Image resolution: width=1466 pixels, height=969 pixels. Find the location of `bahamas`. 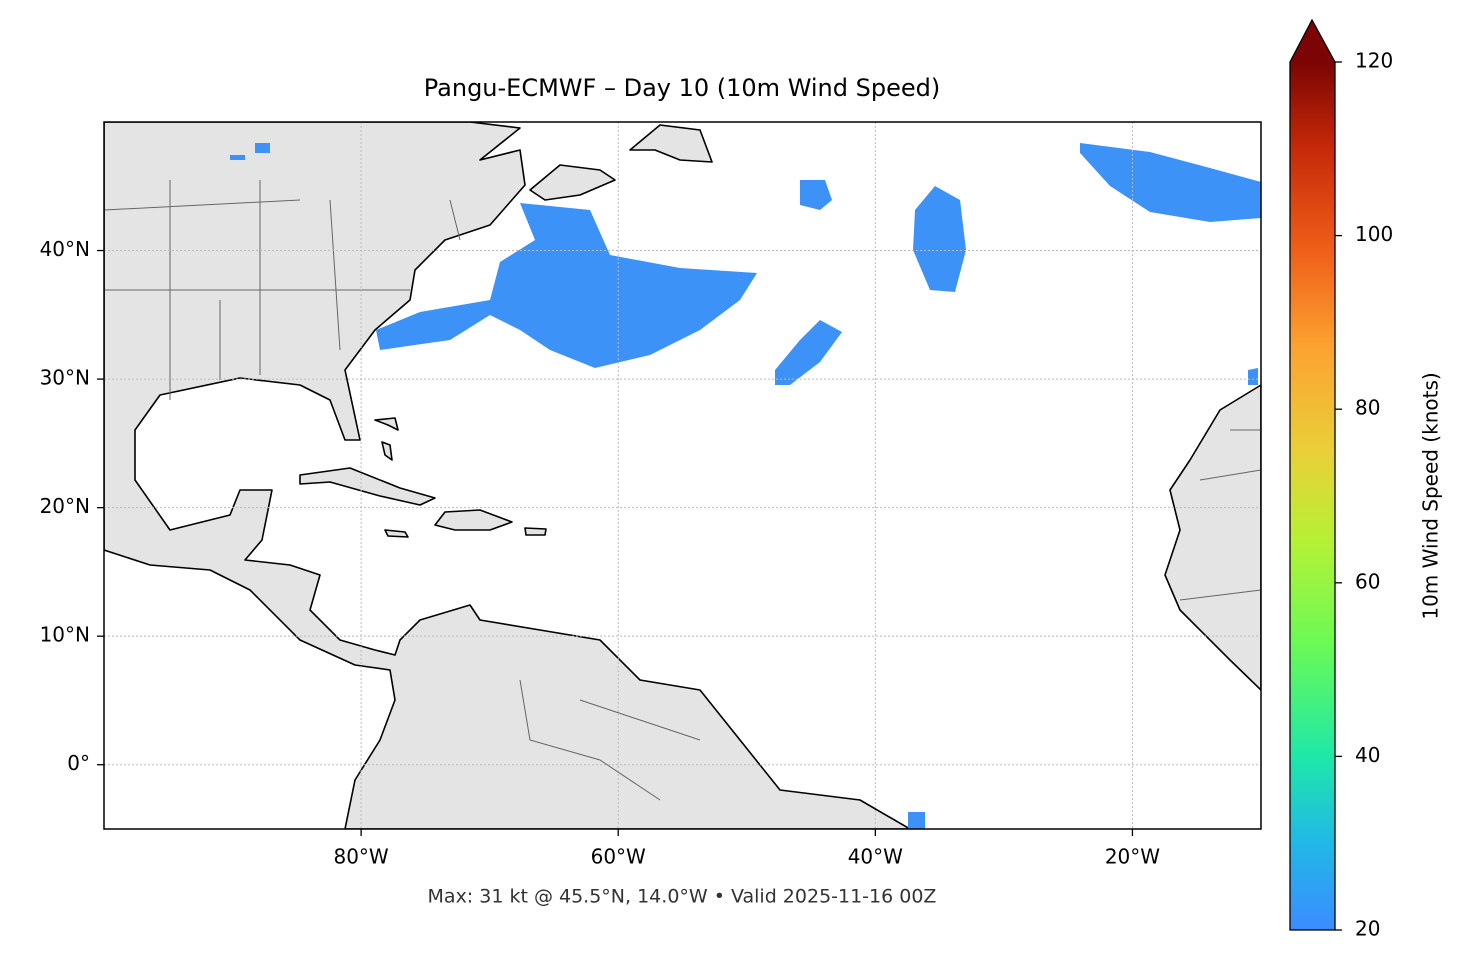

bahamas is located at coordinates (386, 439).